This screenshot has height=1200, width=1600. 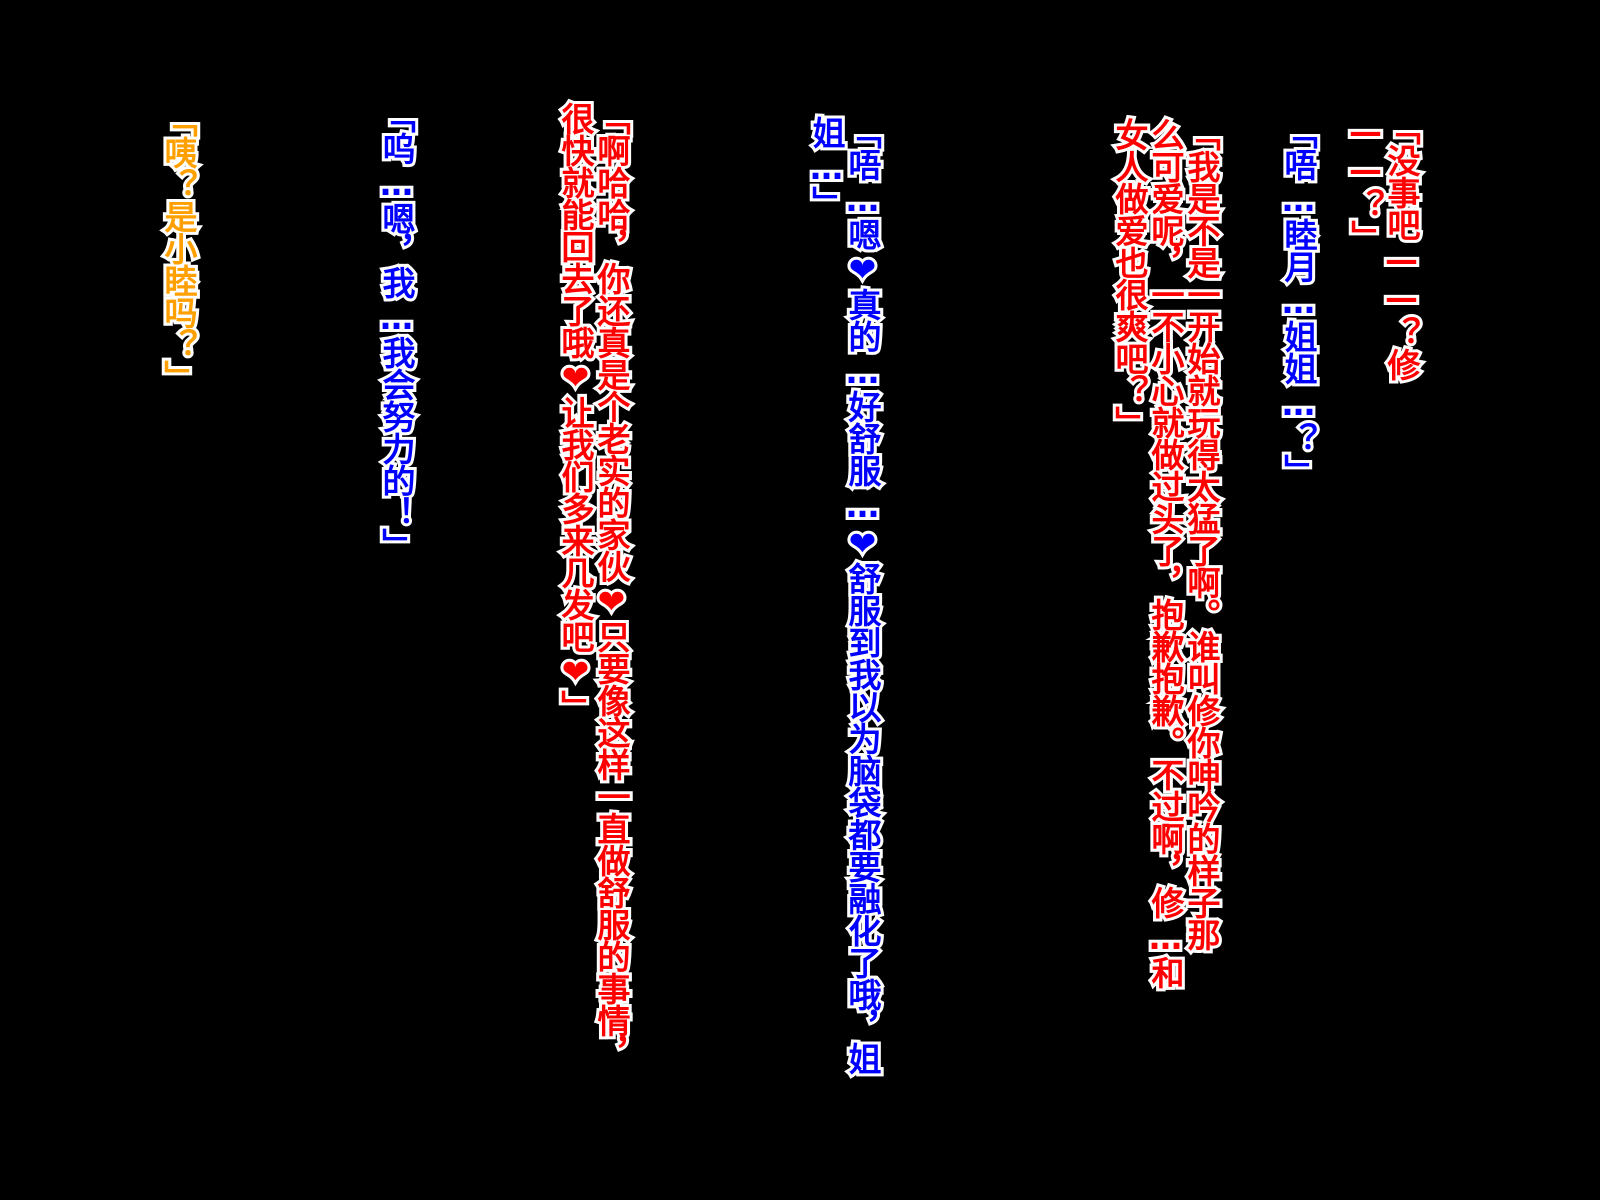 What do you see at coordinates (1298, 301) in the screenshot?
I see `dialogue-line-2: 「唔…睦月…姐姐…？」` at bounding box center [1298, 301].